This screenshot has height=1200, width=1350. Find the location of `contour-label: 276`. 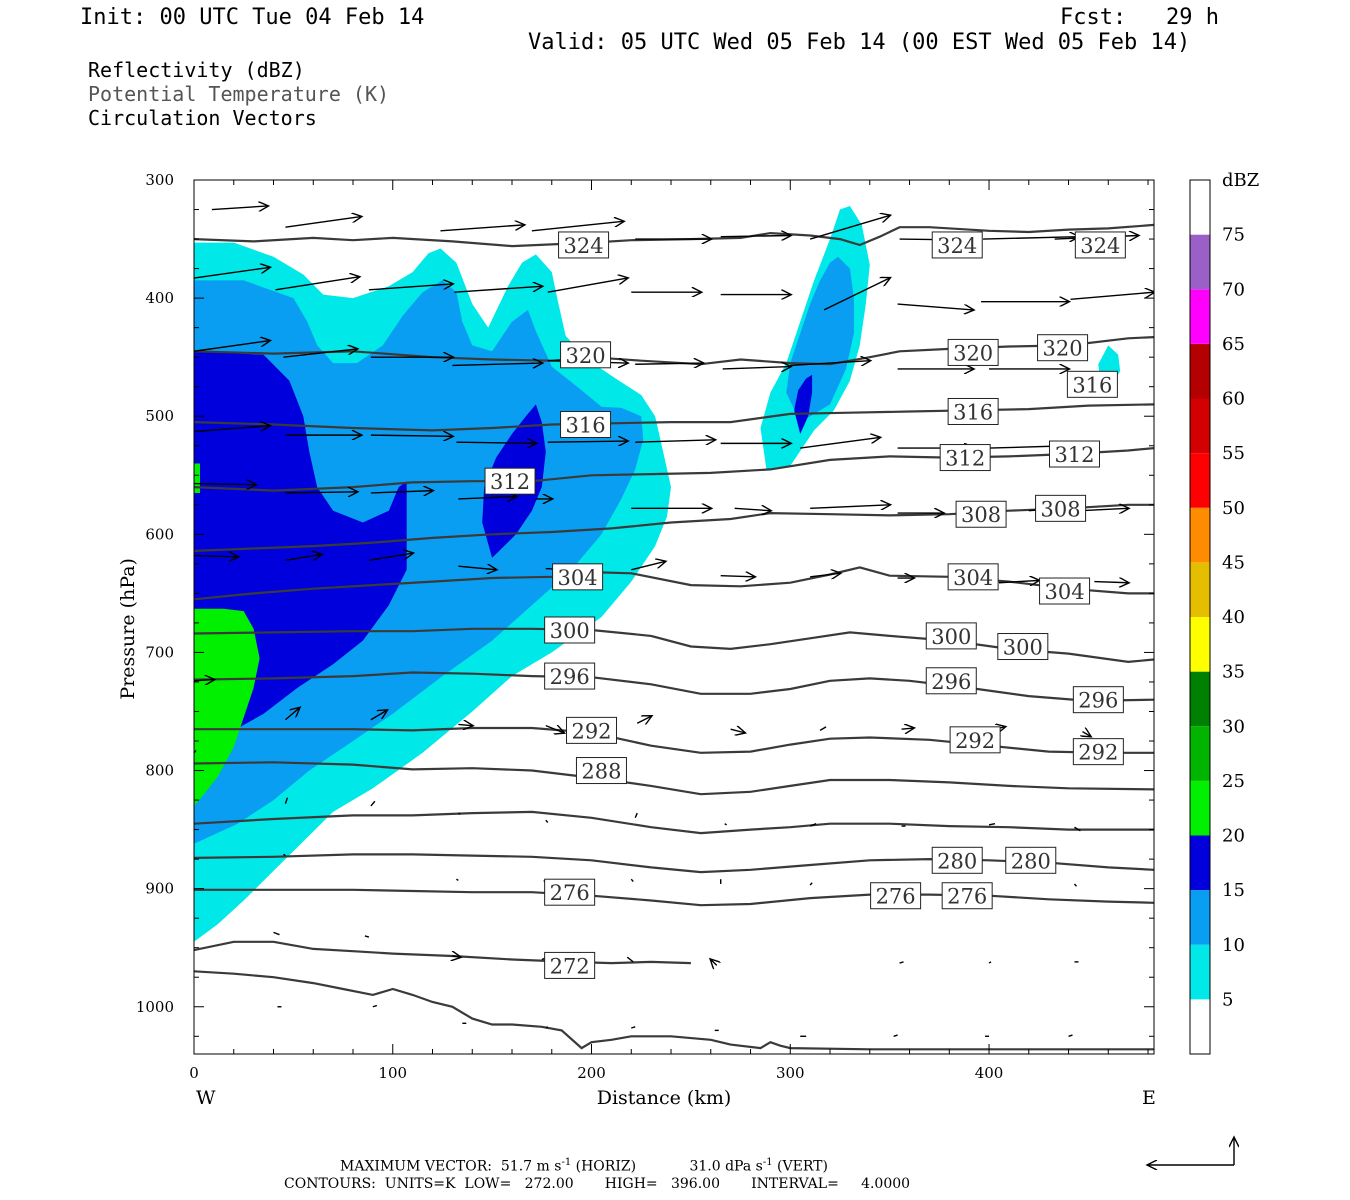

contour-label: 276 is located at coordinates (967, 897).